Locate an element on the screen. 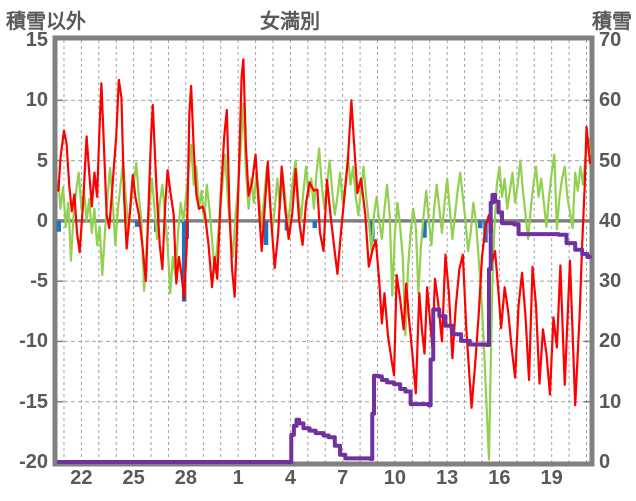  x-axis-tick-label: 13 is located at coordinates (447, 478).